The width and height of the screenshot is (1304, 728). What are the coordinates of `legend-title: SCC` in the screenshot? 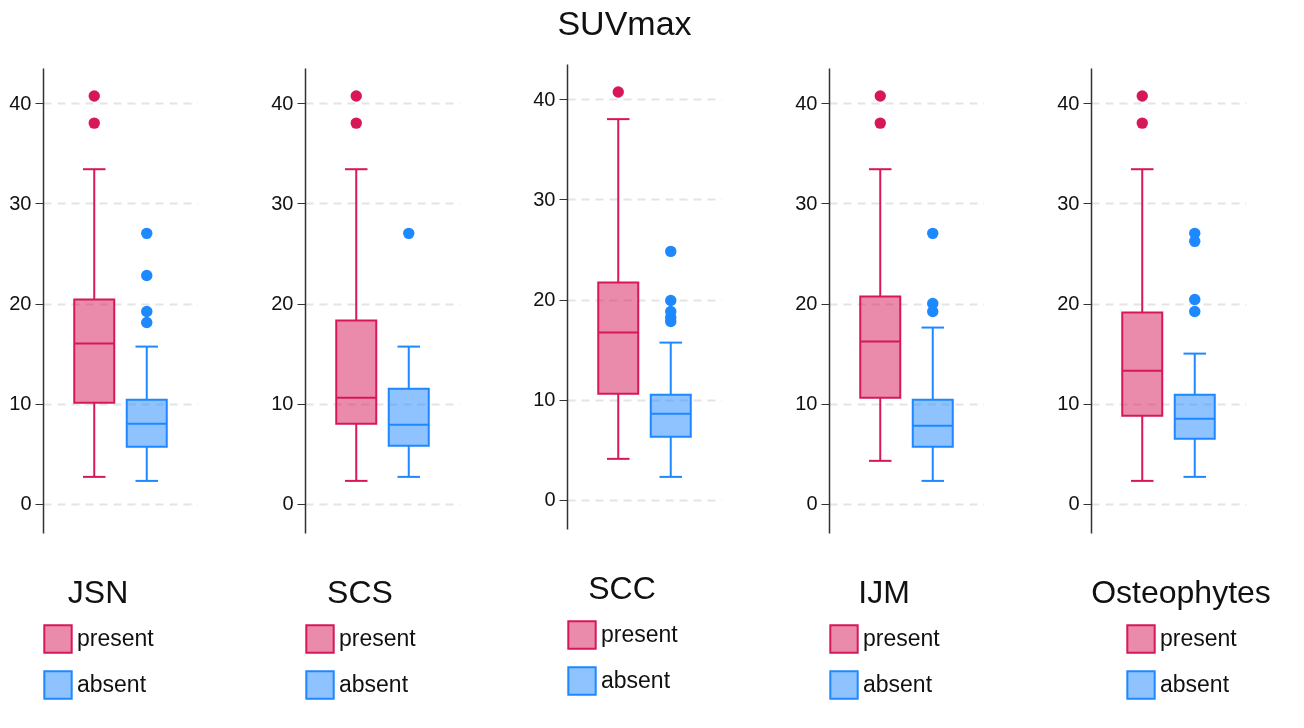 It's located at (622, 588).